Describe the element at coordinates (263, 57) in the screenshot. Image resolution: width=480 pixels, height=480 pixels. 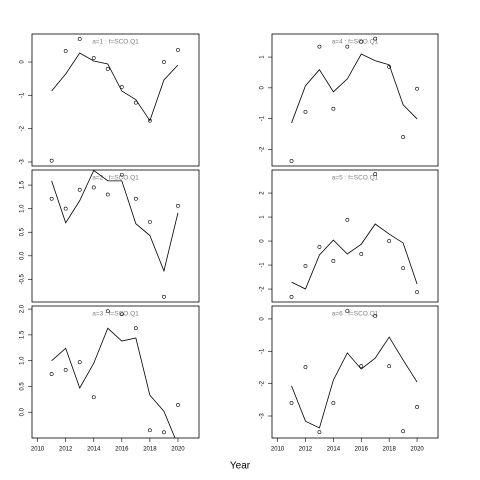
I see `y-tick-label: 1` at that location.